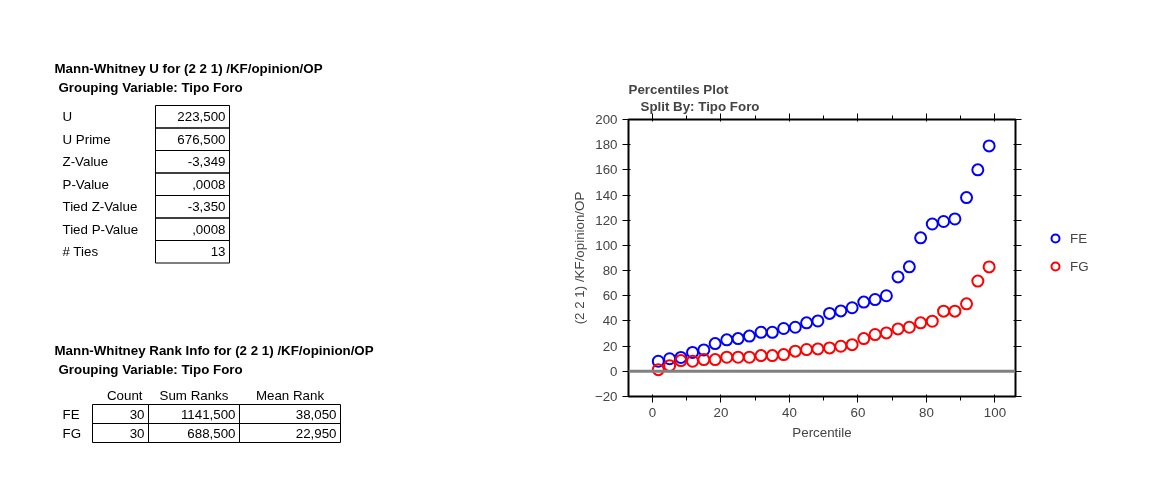  What do you see at coordinates (124, 395) in the screenshot?
I see `text: Count` at bounding box center [124, 395].